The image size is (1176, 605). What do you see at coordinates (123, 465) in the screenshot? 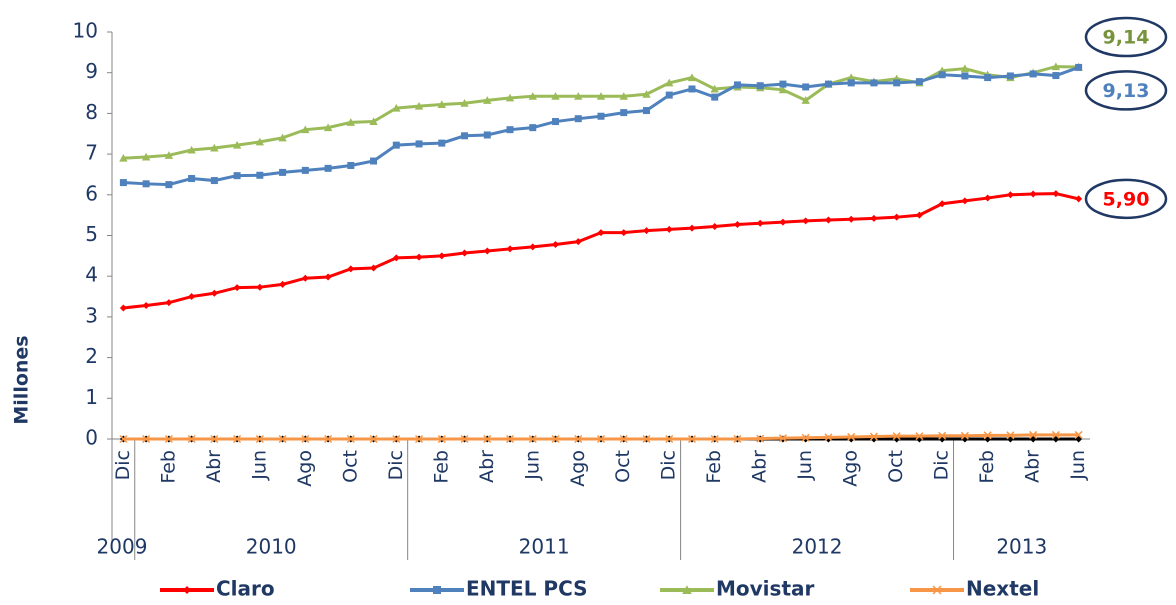
I see `x-tick-label: Dic` at bounding box center [123, 465].